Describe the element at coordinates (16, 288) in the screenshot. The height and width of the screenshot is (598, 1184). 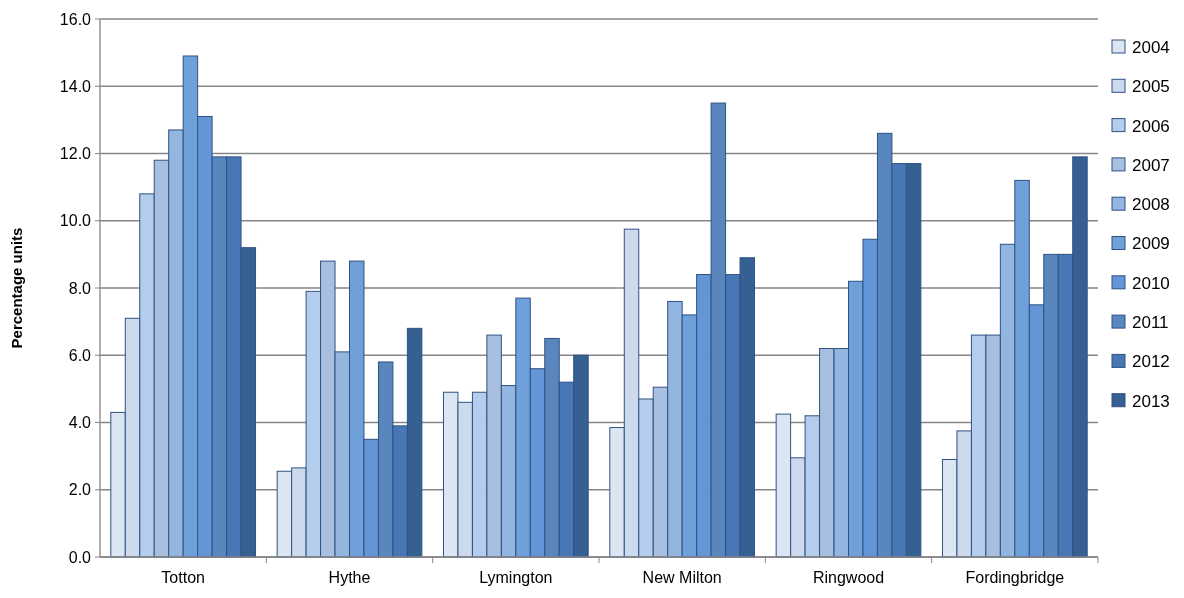
I see `y-axis-title: Percentage units` at that location.